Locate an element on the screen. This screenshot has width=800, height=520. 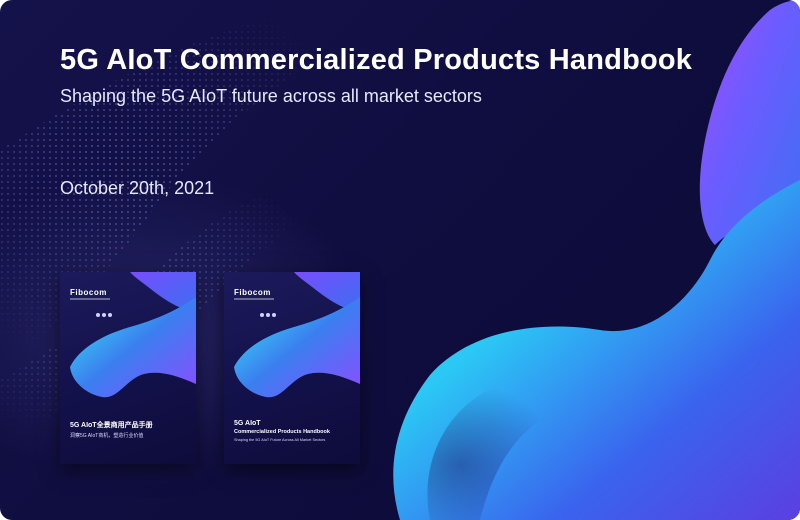
cover-subtitle: 洞察5G AIoT商机，塑造行业价值 is located at coordinates (107, 436).